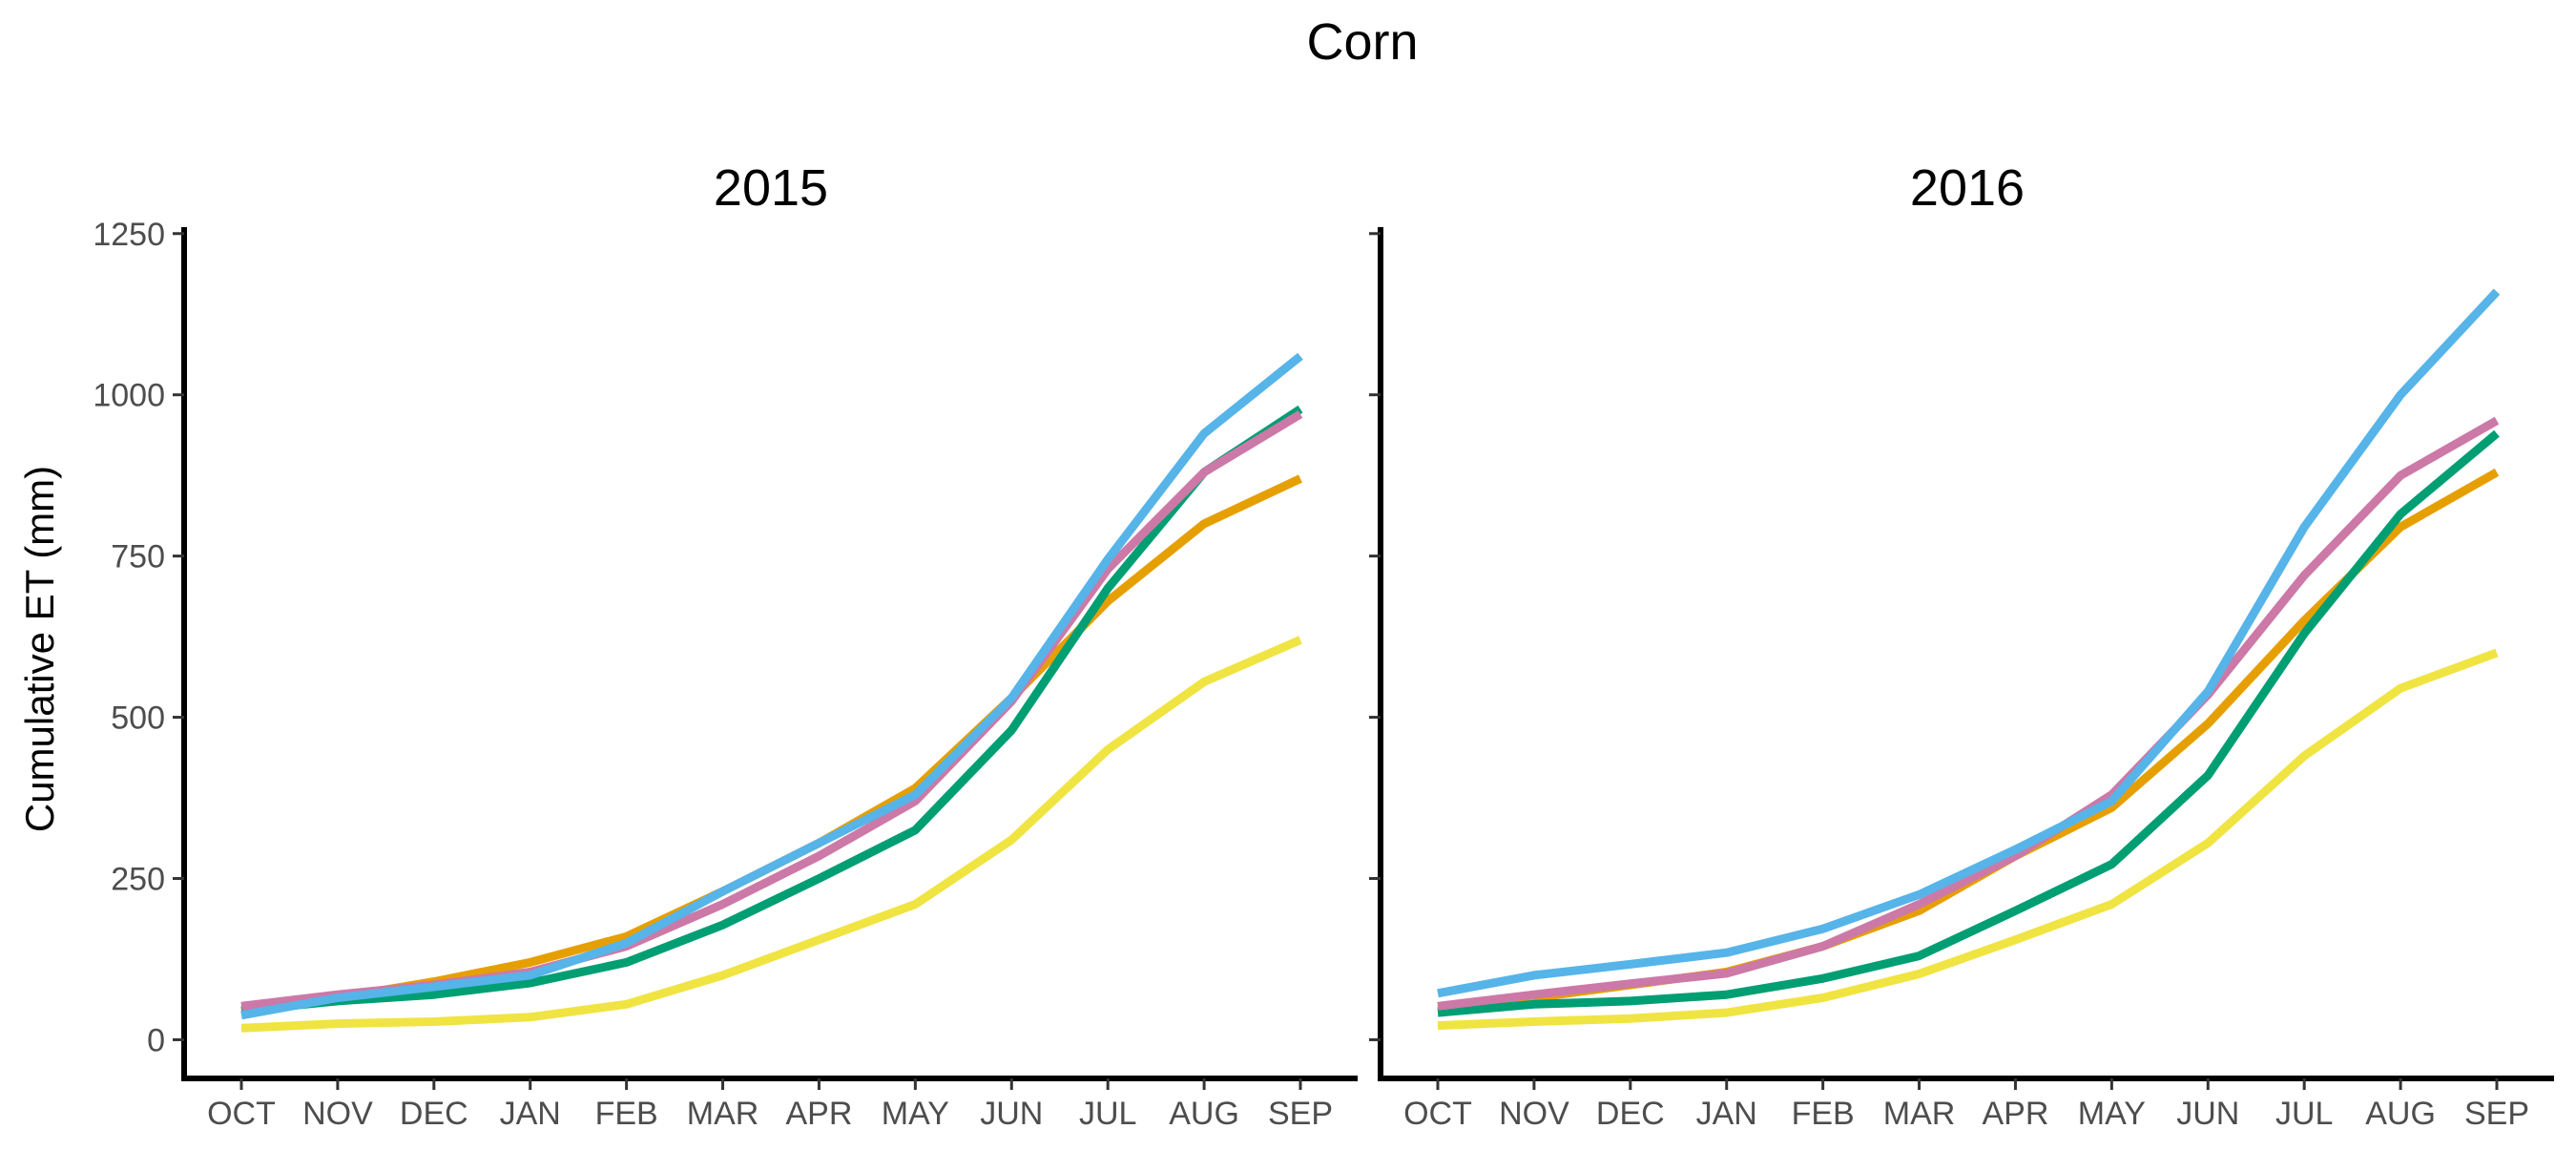  What do you see at coordinates (39, 649) in the screenshot?
I see `y-axis-label: Cumulative ET (mm)` at bounding box center [39, 649].